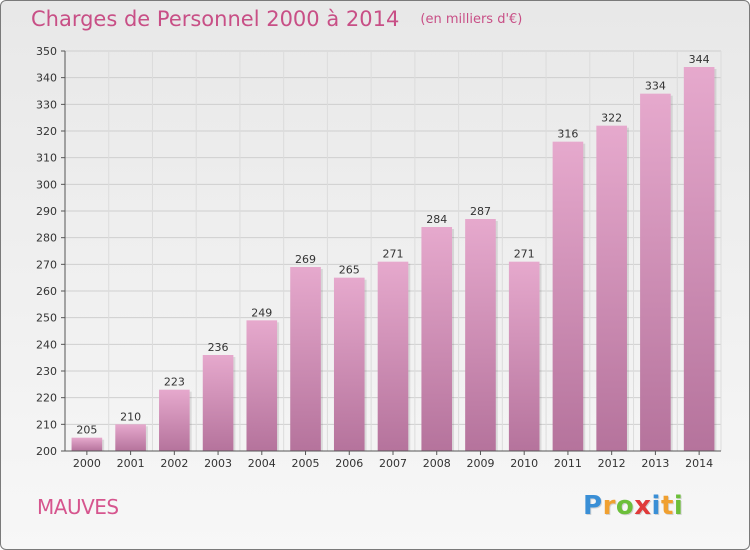 The image size is (750, 550). I want to click on value-label-2011: 316, so click(567, 134).